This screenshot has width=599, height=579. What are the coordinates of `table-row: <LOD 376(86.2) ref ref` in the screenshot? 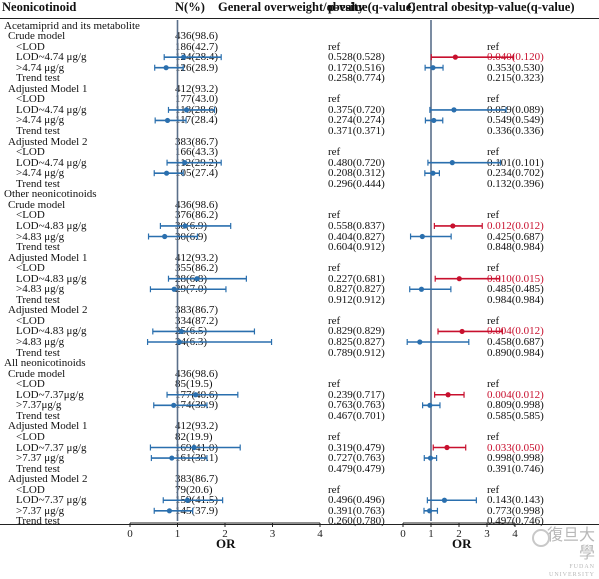 It's located at (299, 215).